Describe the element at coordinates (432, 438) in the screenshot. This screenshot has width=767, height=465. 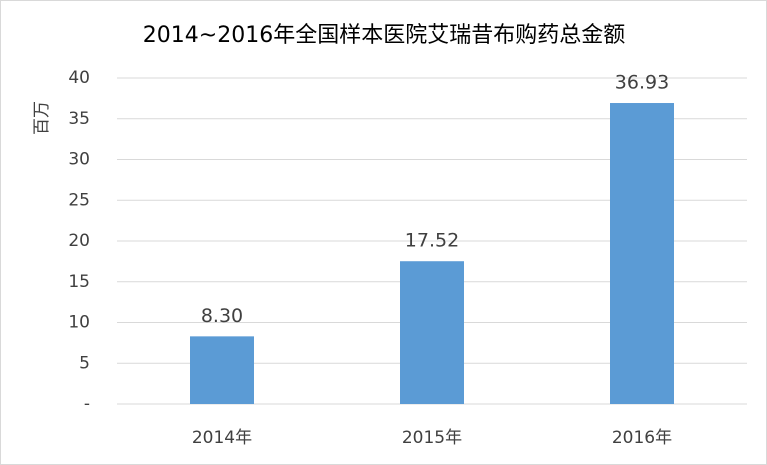
I see `x-tick-label: 2015年` at that location.